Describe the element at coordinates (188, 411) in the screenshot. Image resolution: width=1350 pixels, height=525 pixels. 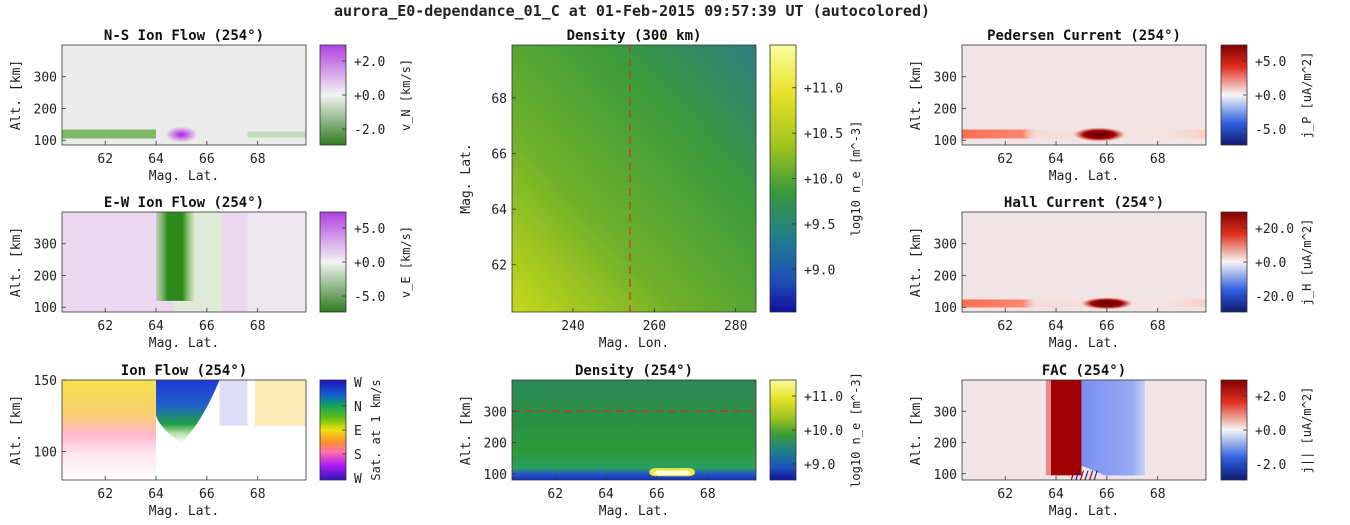
I see `blue-green-region` at that location.